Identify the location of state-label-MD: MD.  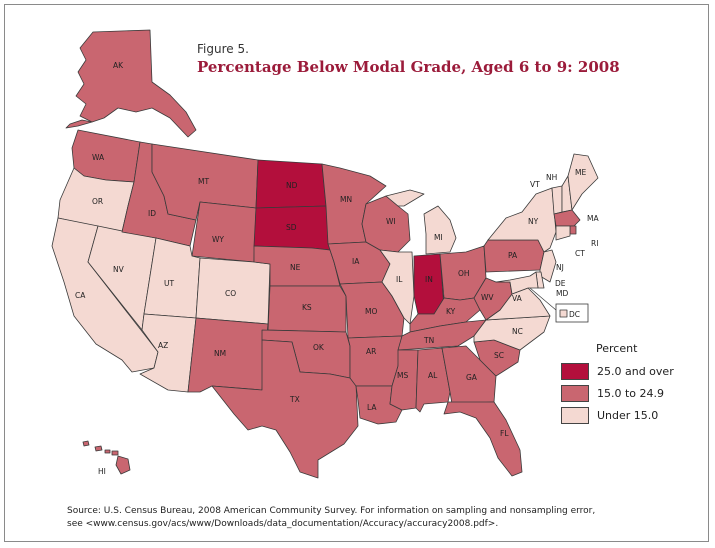
(562, 293).